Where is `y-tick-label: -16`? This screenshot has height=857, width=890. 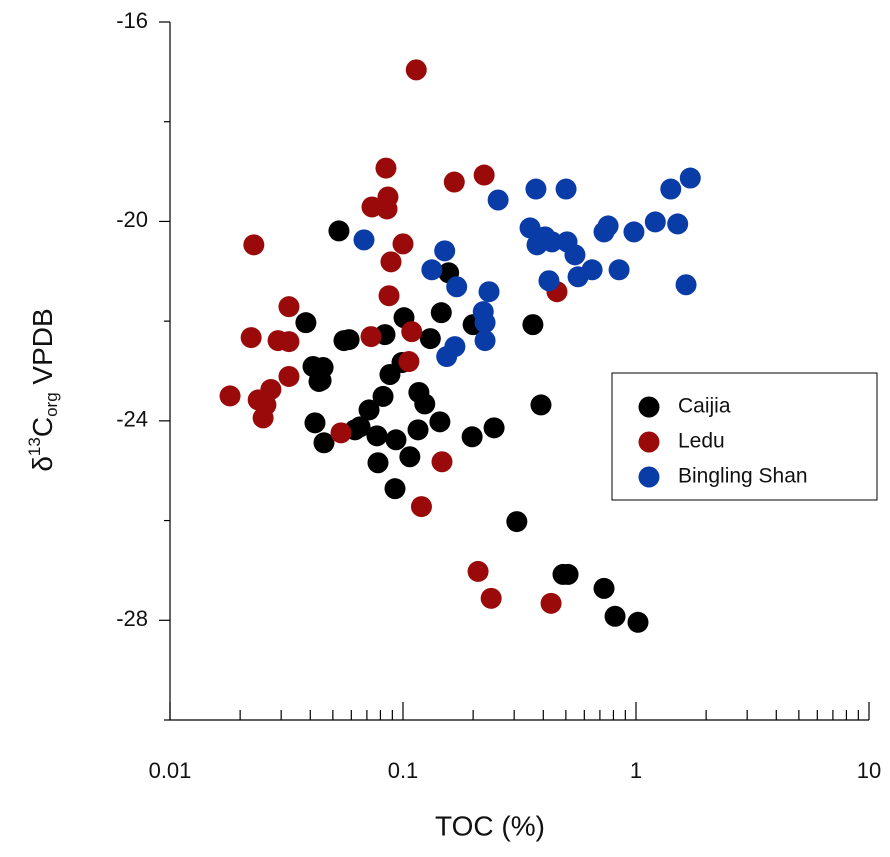
y-tick-label: -16 is located at coordinates (132, 20).